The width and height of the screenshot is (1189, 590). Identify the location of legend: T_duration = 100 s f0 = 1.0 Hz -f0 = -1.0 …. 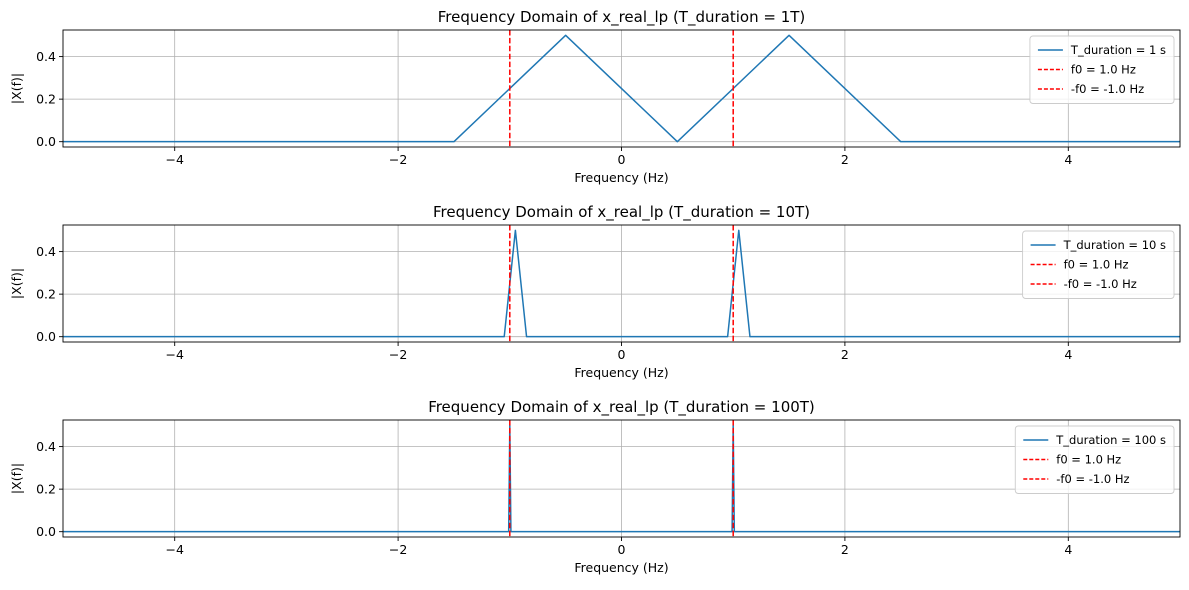
(1094, 459).